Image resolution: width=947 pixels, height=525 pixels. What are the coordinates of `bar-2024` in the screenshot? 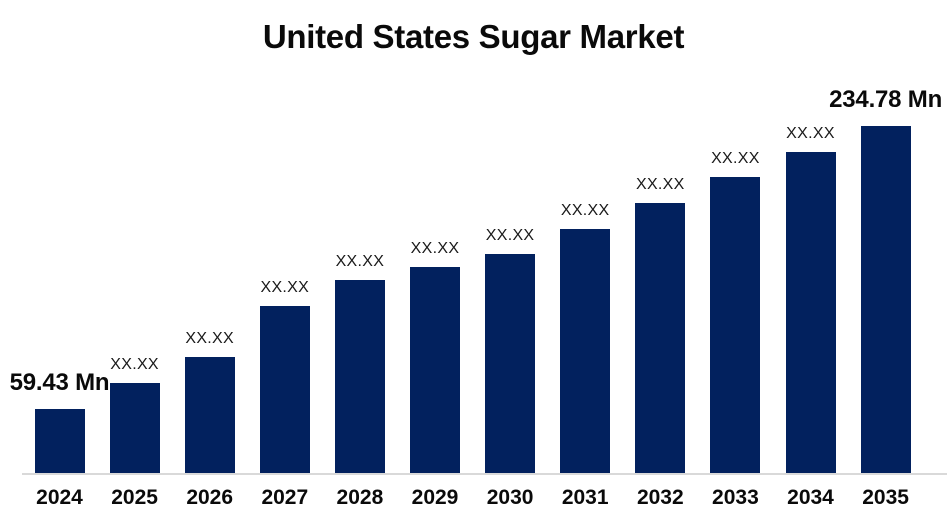 It's located at (59, 441).